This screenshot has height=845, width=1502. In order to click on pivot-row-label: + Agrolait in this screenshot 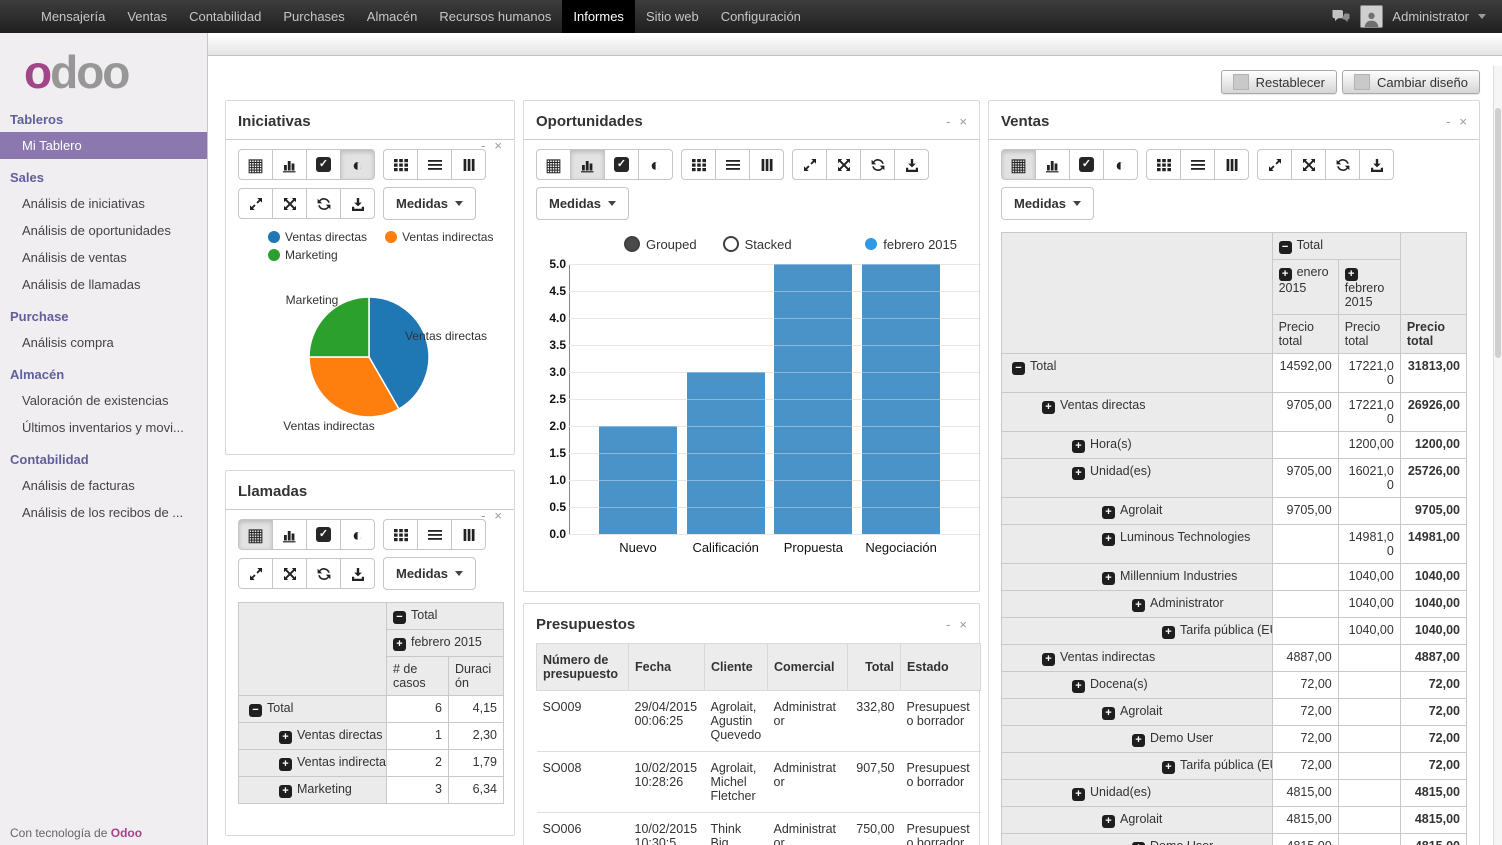, I will do `click(1137, 712)`.